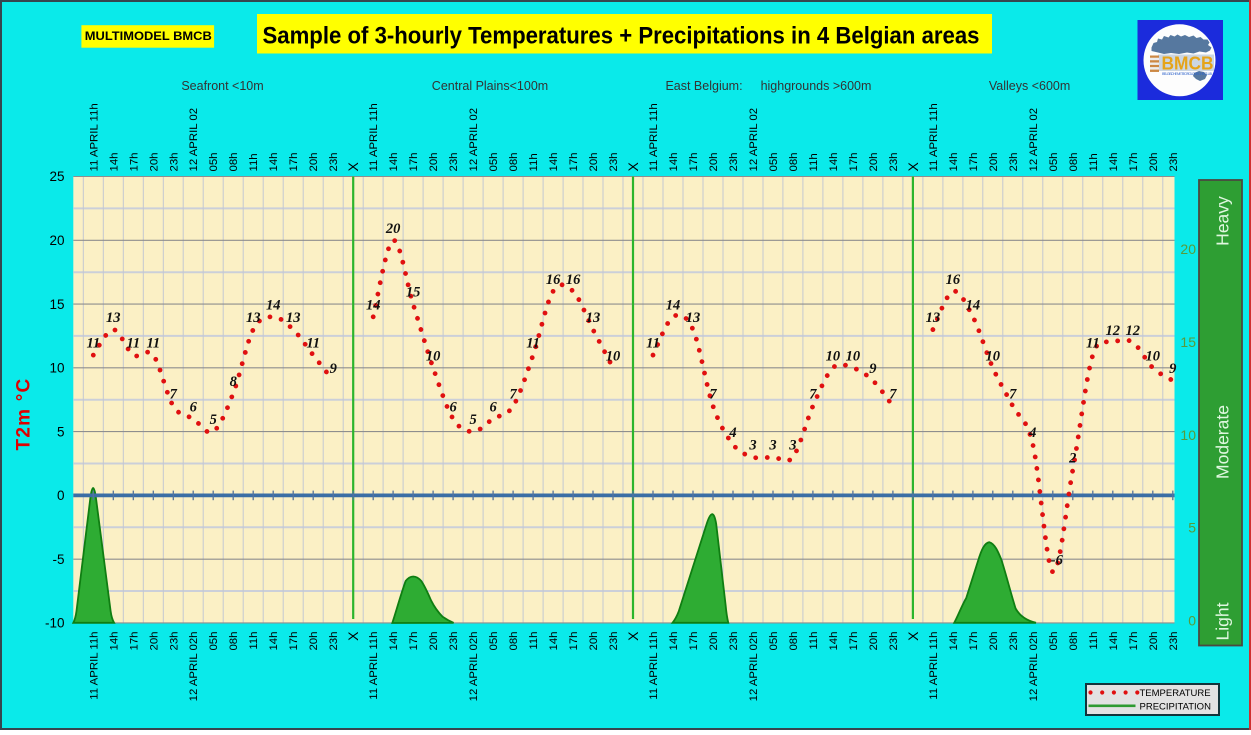  Describe the element at coordinates (58, 559) in the screenshot. I see `svg-text: -5` at that location.